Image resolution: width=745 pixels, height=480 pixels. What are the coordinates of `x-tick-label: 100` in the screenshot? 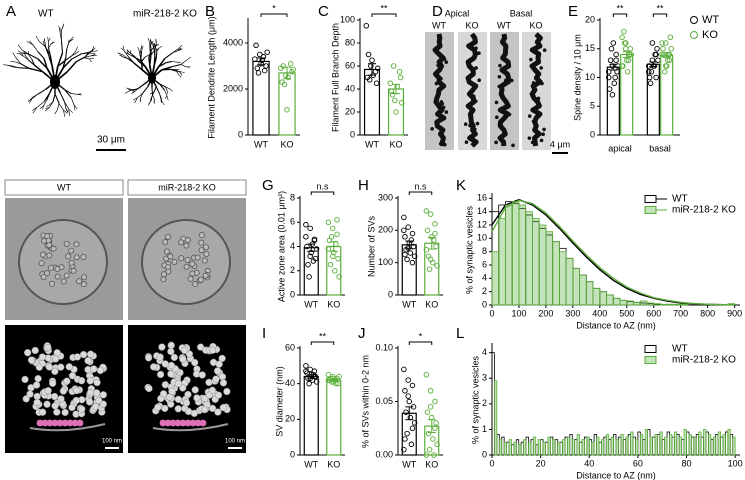 It's located at (518, 313).